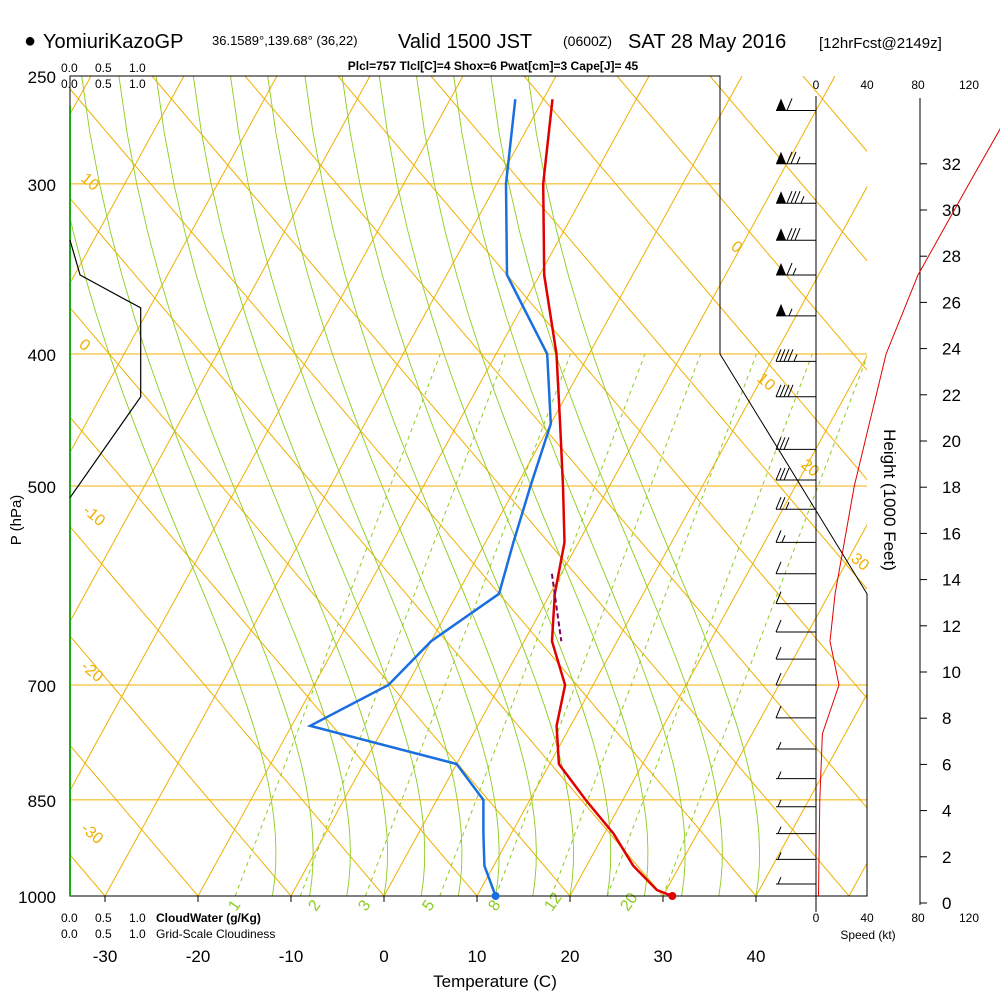 This screenshot has width=1000, height=1000. What do you see at coordinates (314, 905) in the screenshot?
I see `mixing-ratio-label: 2` at bounding box center [314, 905].